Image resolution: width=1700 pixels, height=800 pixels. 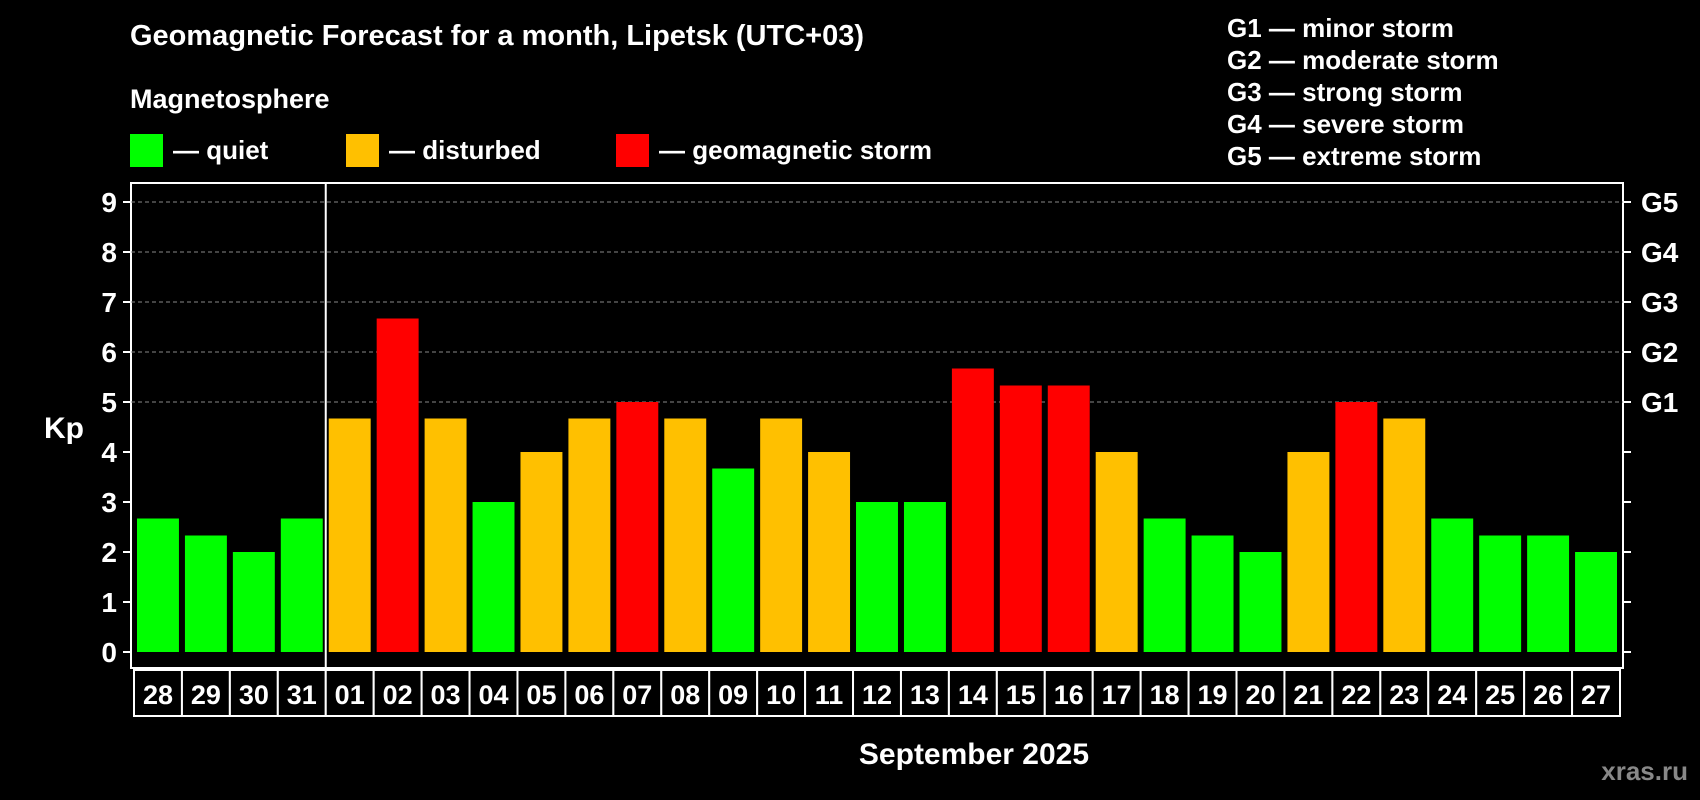 I want to click on watermark: xras.ru, so click(x=1644, y=771).